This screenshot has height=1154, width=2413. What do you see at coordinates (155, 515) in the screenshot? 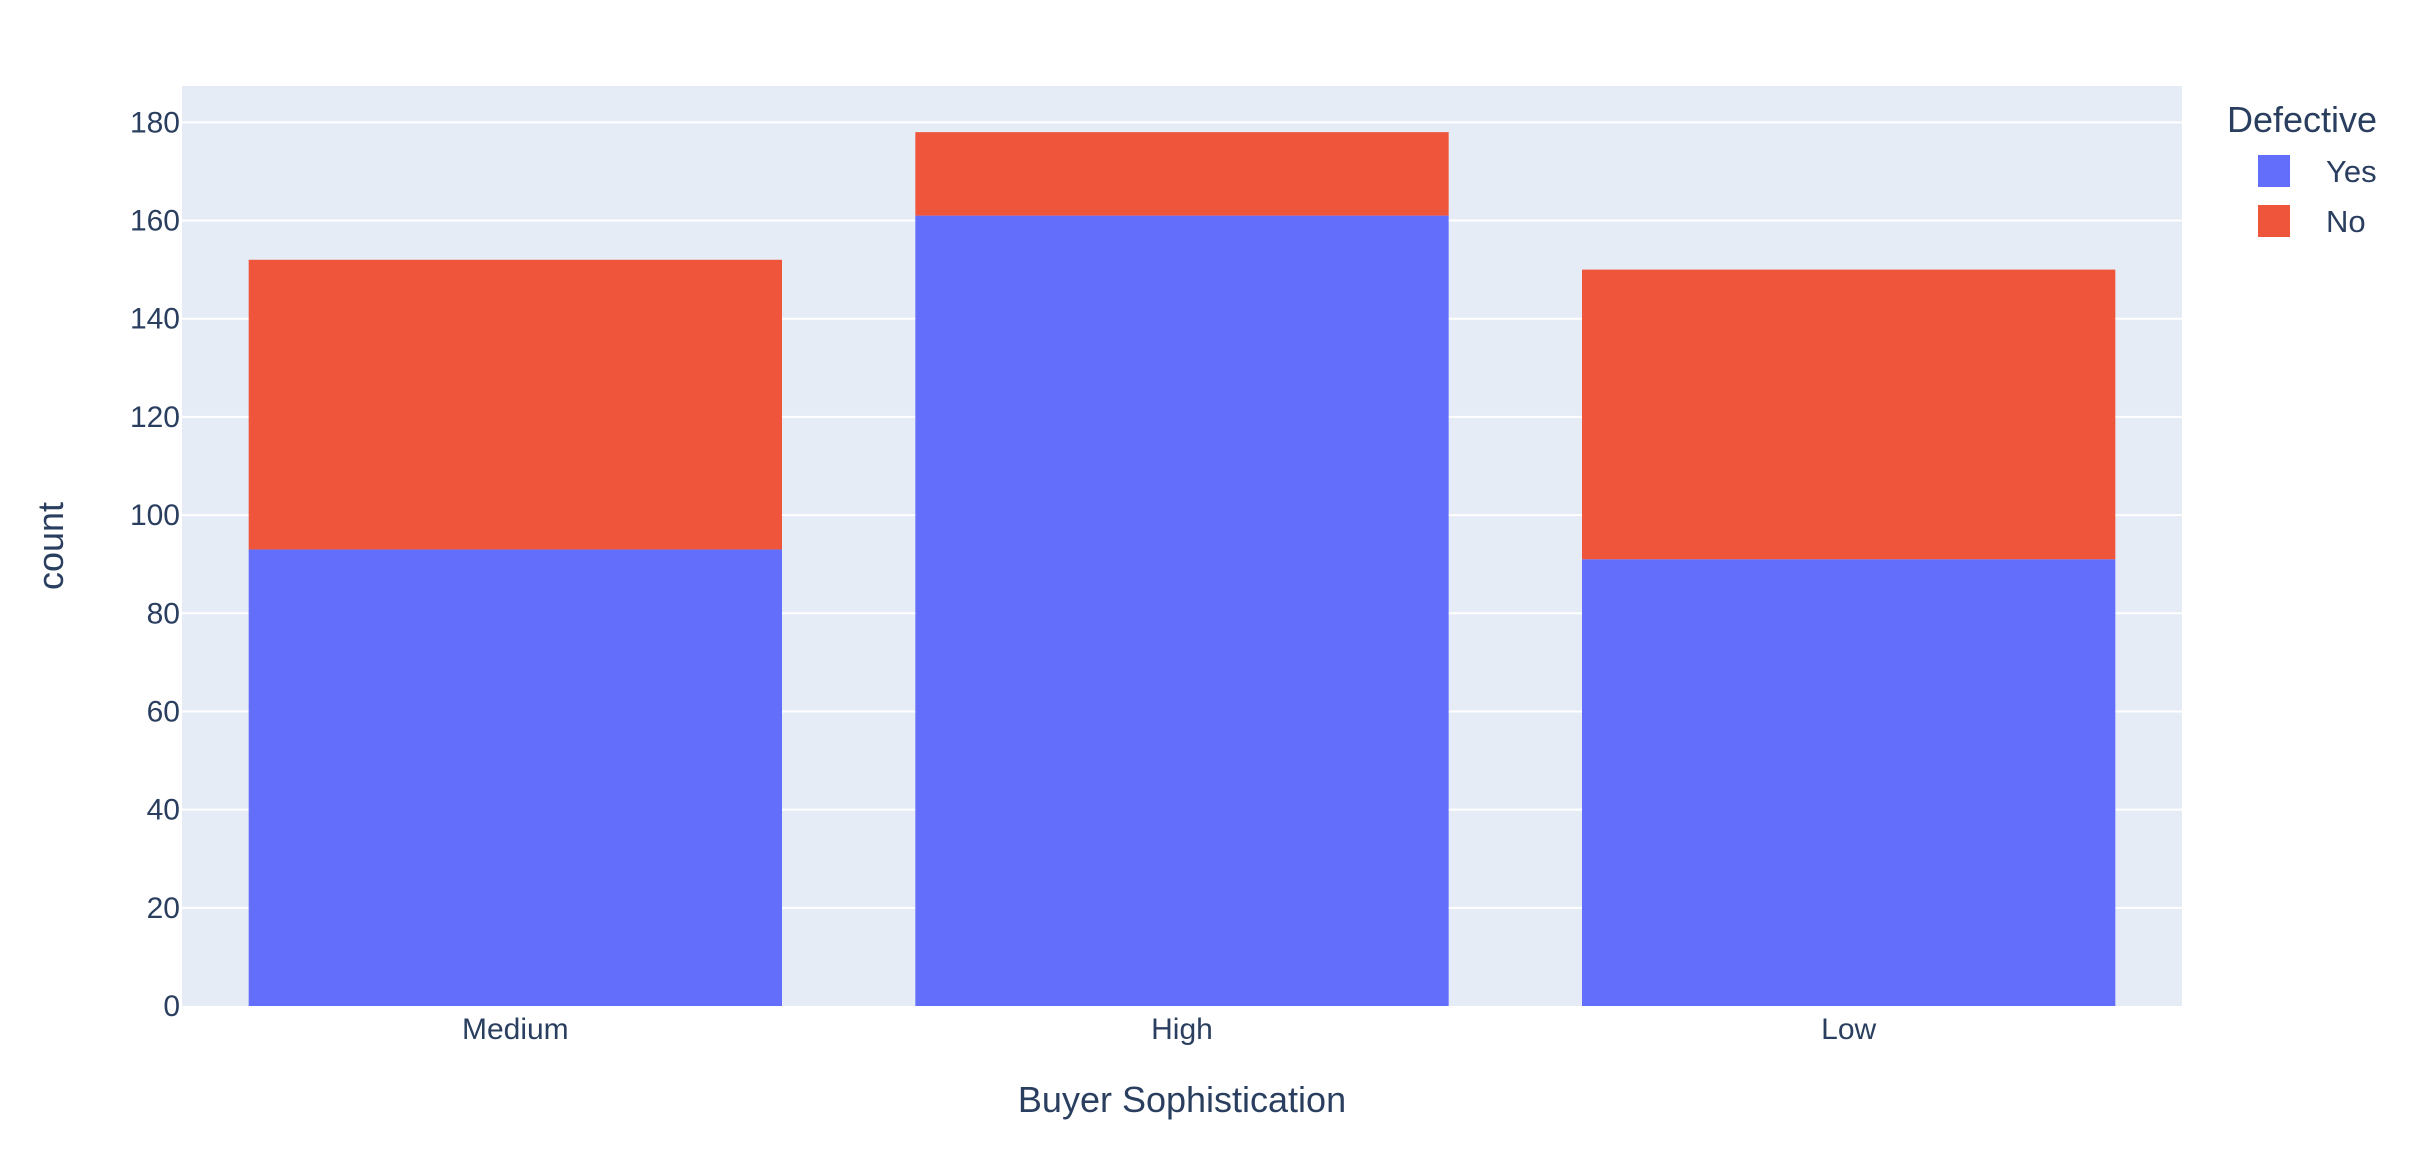
I see `y-tick-label: 100` at bounding box center [155, 515].